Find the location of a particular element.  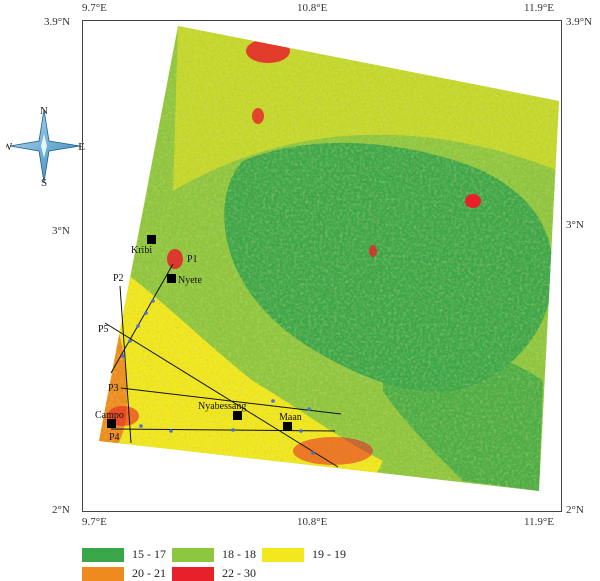

right-lat-label-0: 3.9°N is located at coordinates (579, 22).